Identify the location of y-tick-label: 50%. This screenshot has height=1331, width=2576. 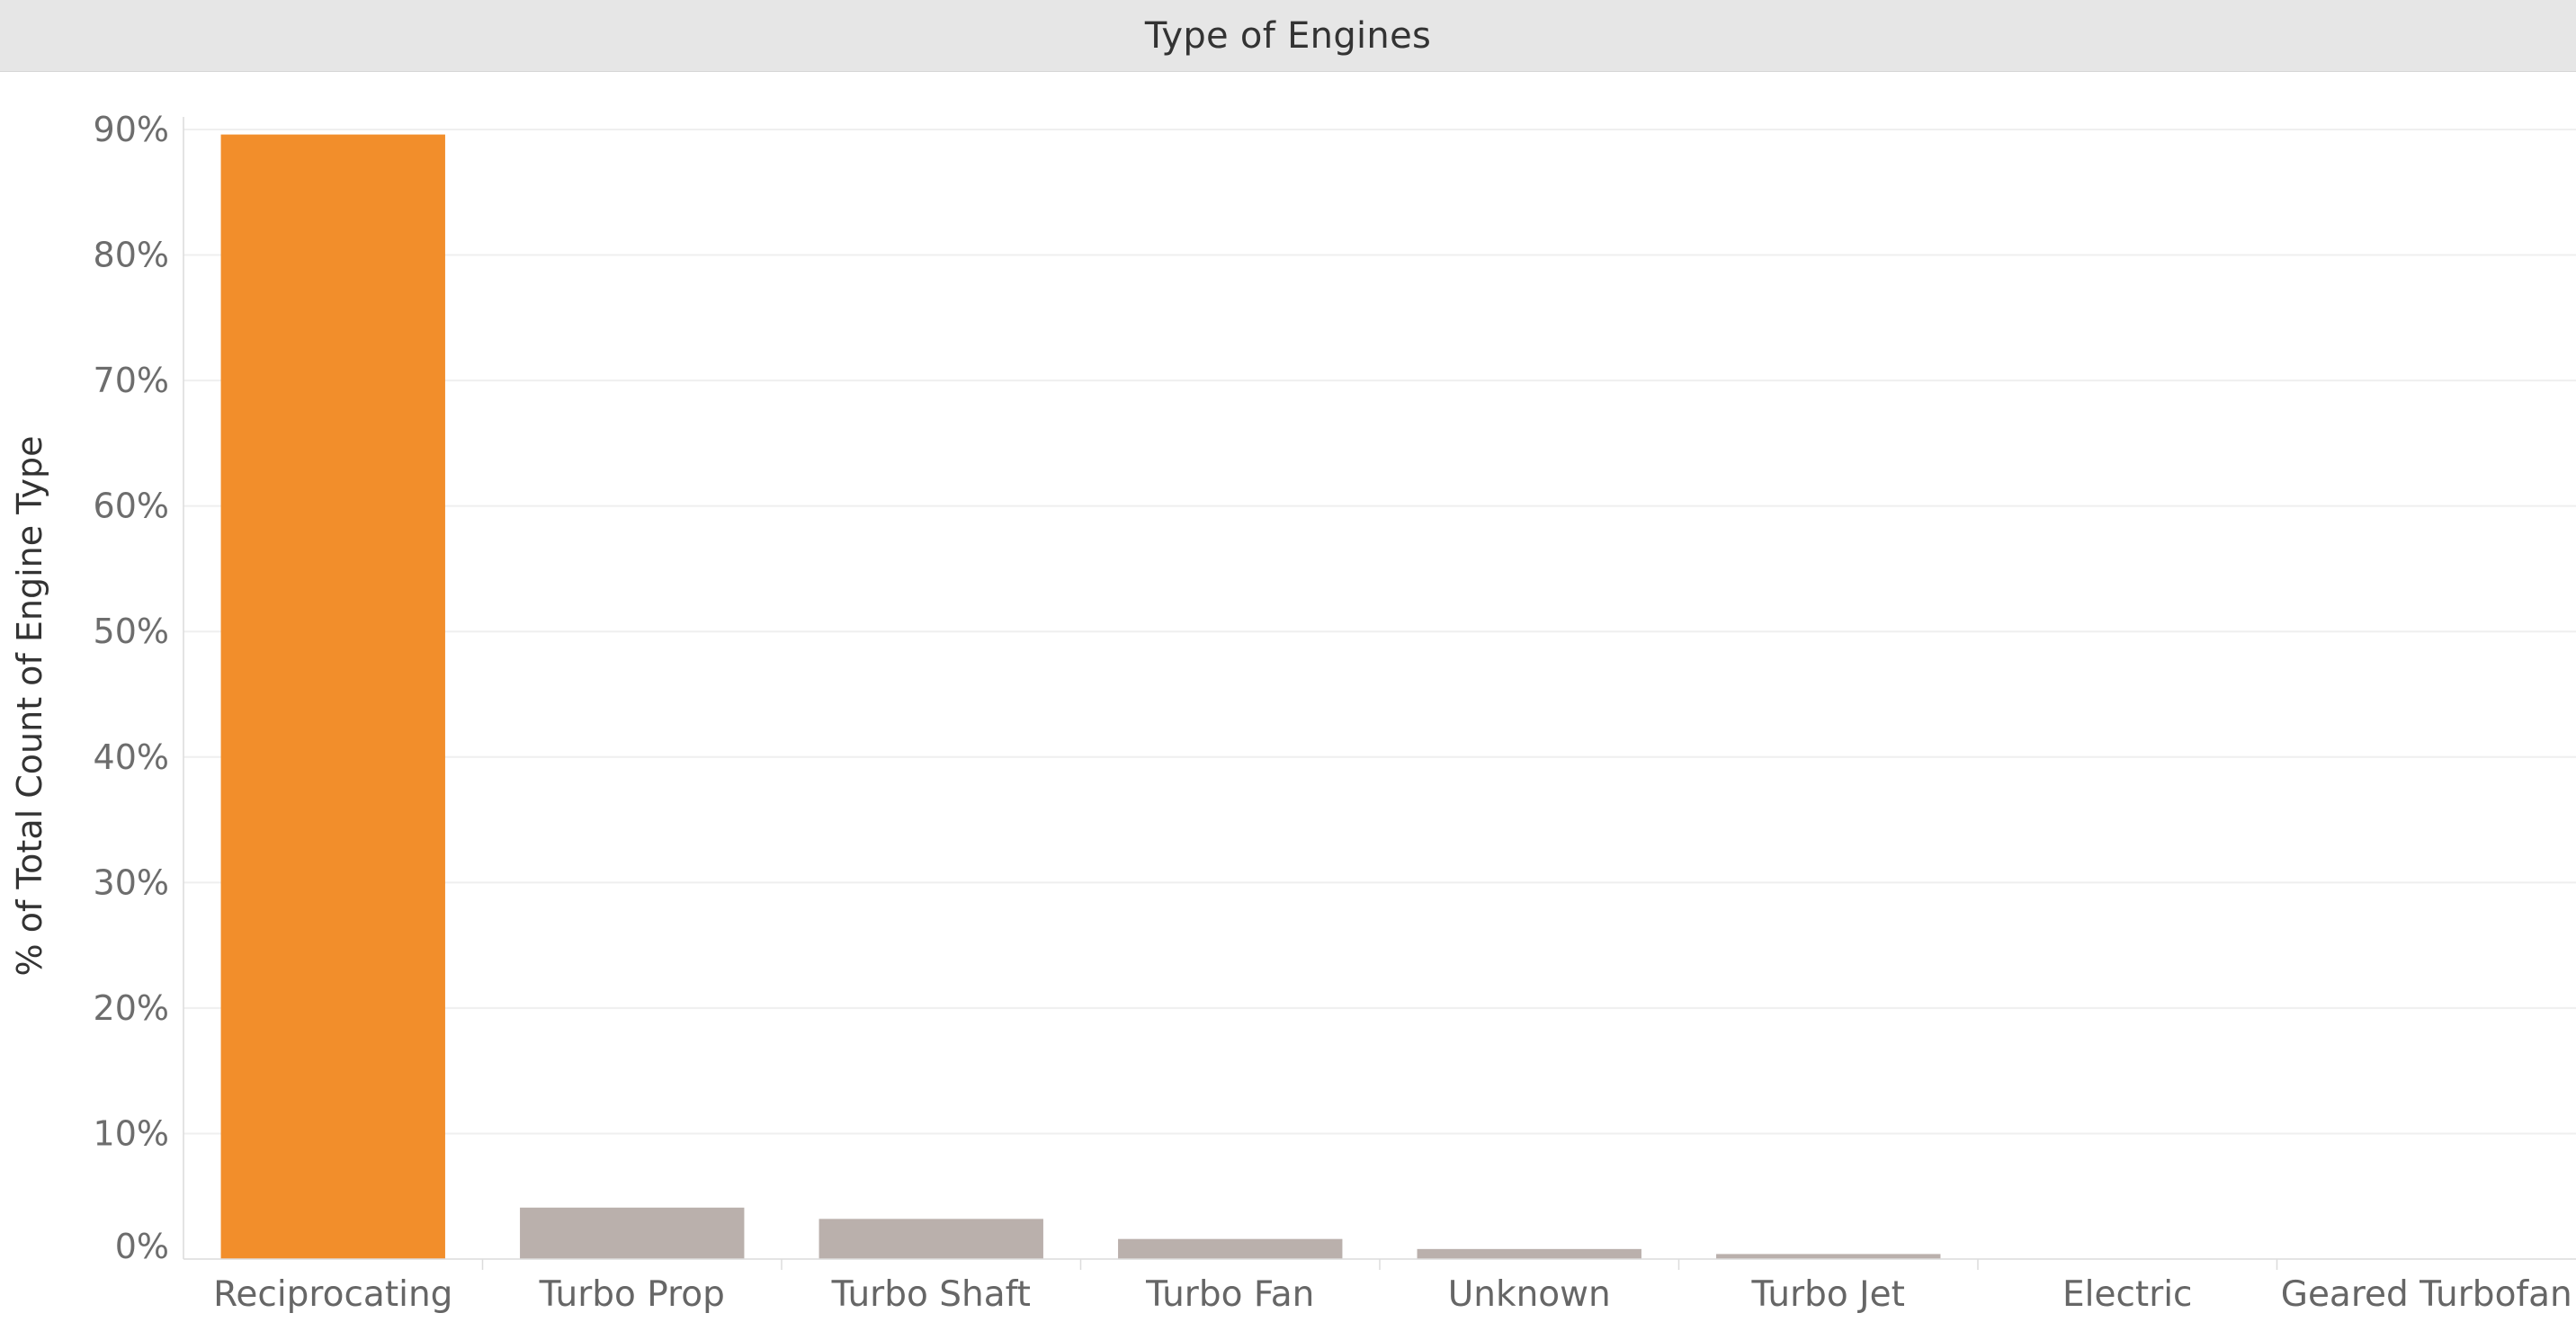
(131, 631).